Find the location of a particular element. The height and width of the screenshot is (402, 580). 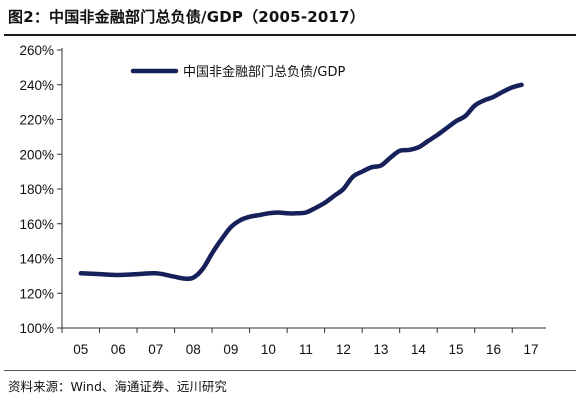

source-note: 资料来源：Wind、海通证券、远川研究 is located at coordinates (117, 386).